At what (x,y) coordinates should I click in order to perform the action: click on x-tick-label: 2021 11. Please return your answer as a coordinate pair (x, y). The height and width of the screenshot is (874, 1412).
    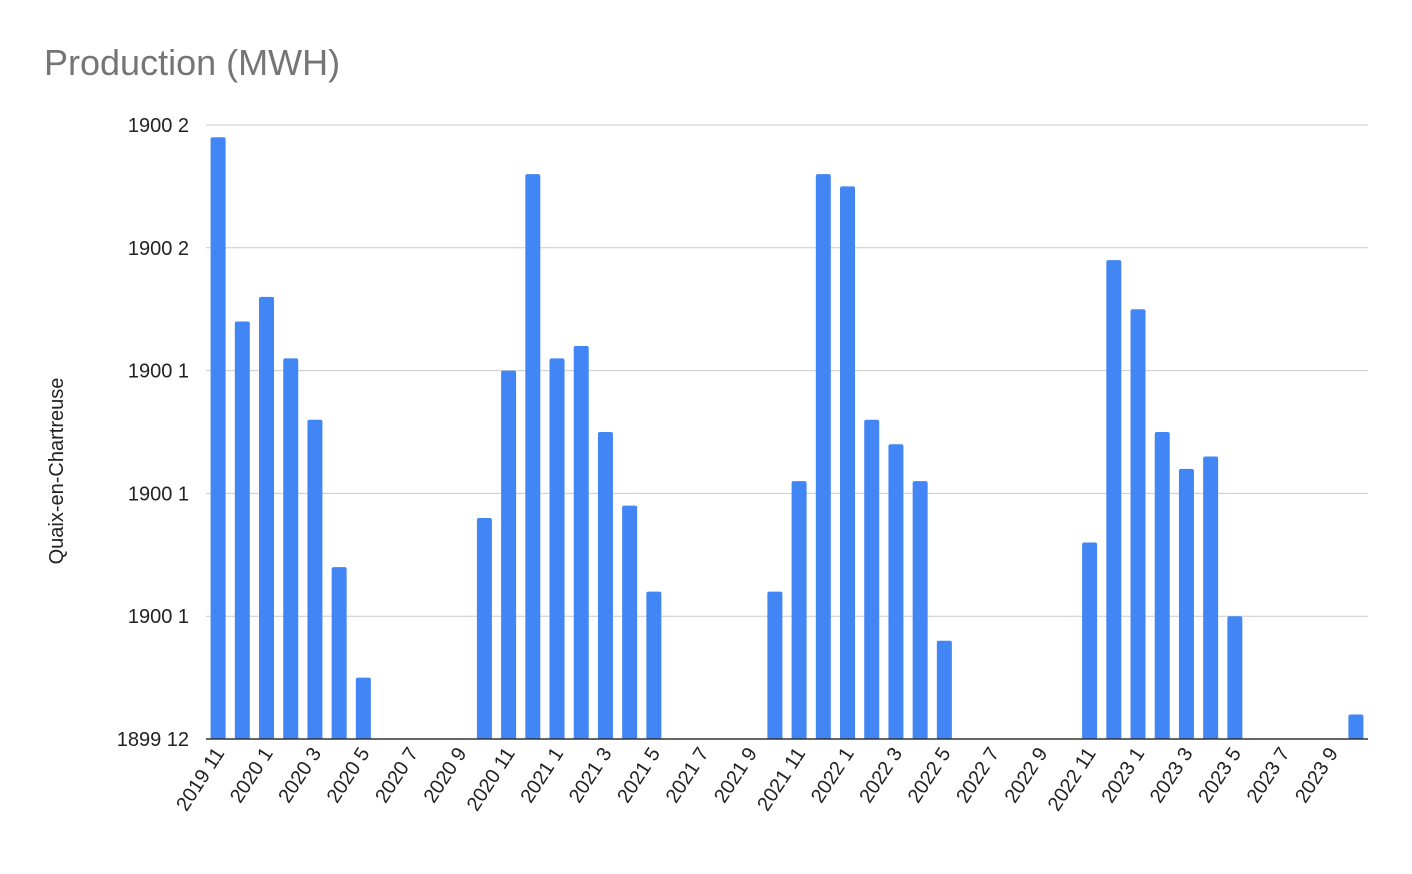
    Looking at the image, I should click on (781, 779).